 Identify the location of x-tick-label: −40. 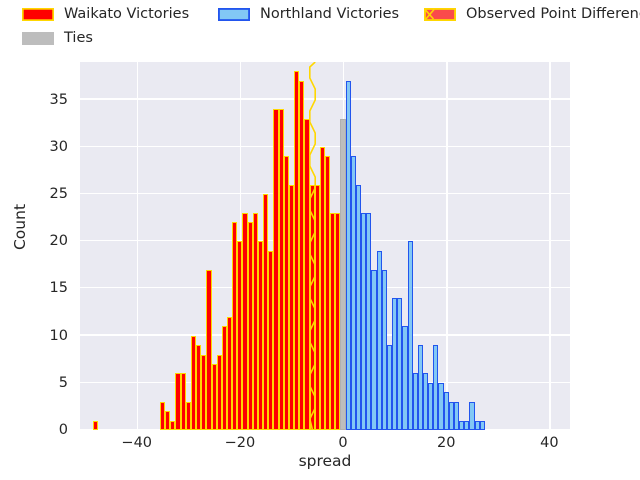
(137, 443).